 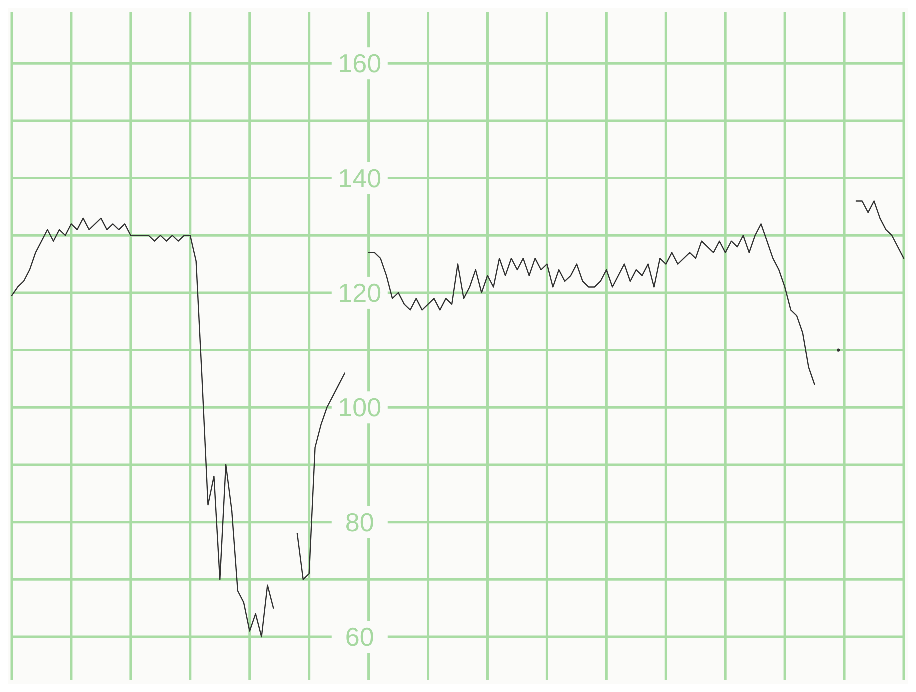 What do you see at coordinates (360, 63) in the screenshot?
I see `y-tick-label: 160` at bounding box center [360, 63].